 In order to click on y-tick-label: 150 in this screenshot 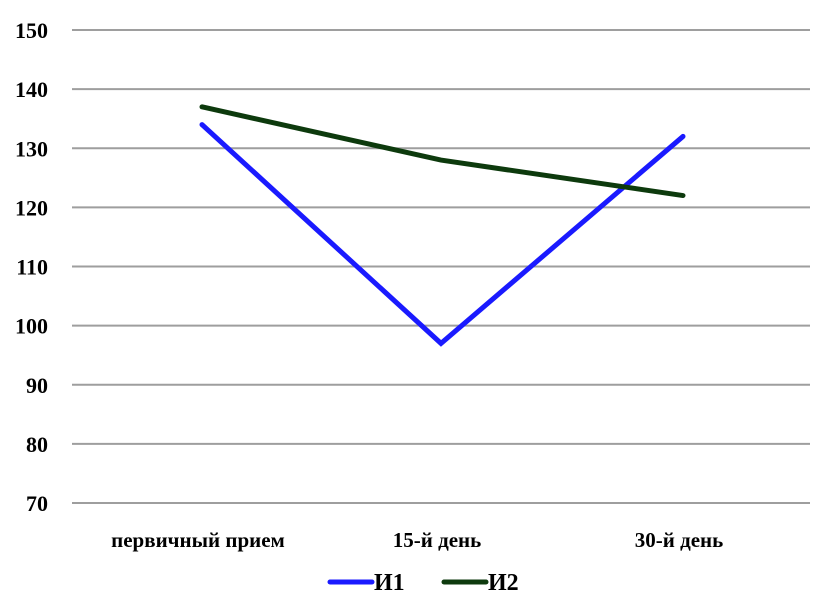, I will do `click(31, 30)`.